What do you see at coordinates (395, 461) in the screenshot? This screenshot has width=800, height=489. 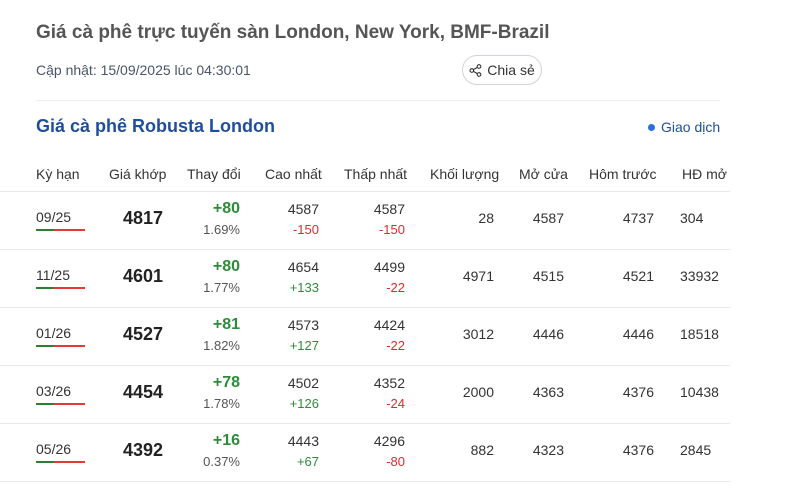 I see `low-diff: -80` at bounding box center [395, 461].